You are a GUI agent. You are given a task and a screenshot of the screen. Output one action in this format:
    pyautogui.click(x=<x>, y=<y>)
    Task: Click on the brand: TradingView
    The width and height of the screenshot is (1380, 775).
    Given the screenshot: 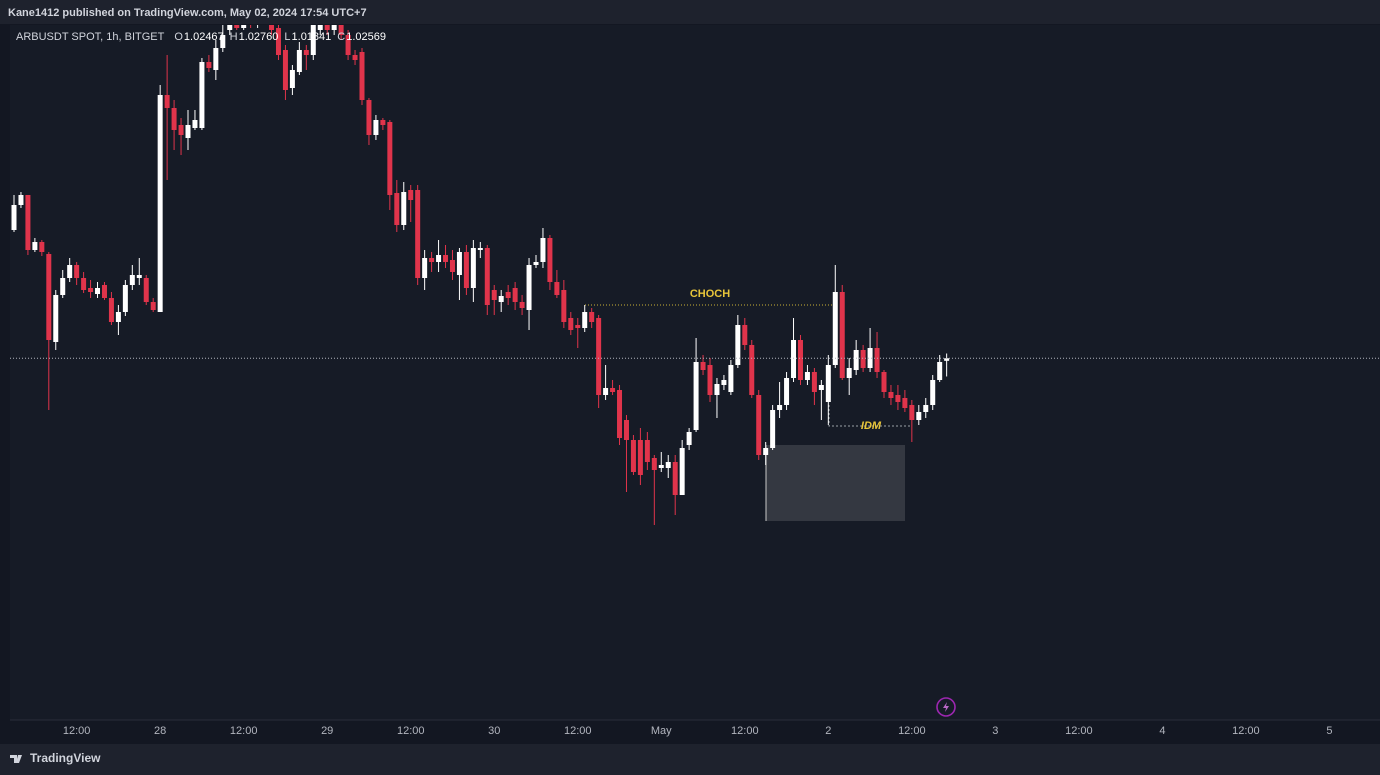 What is the action you would take?
    pyautogui.click(x=65, y=758)
    